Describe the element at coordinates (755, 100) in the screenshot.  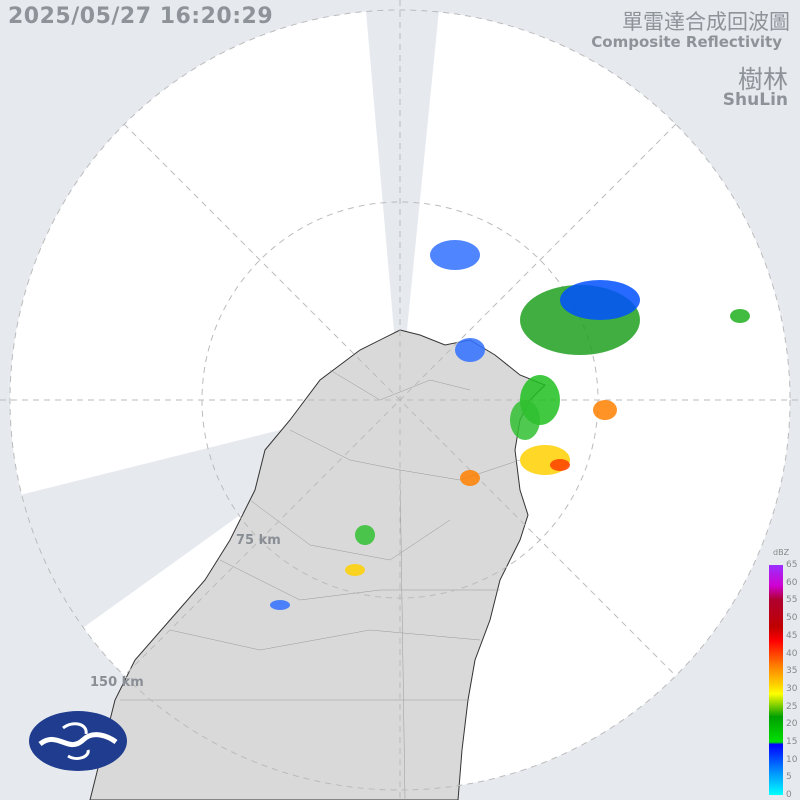
I see `site-name-english: ShuLin` at that location.